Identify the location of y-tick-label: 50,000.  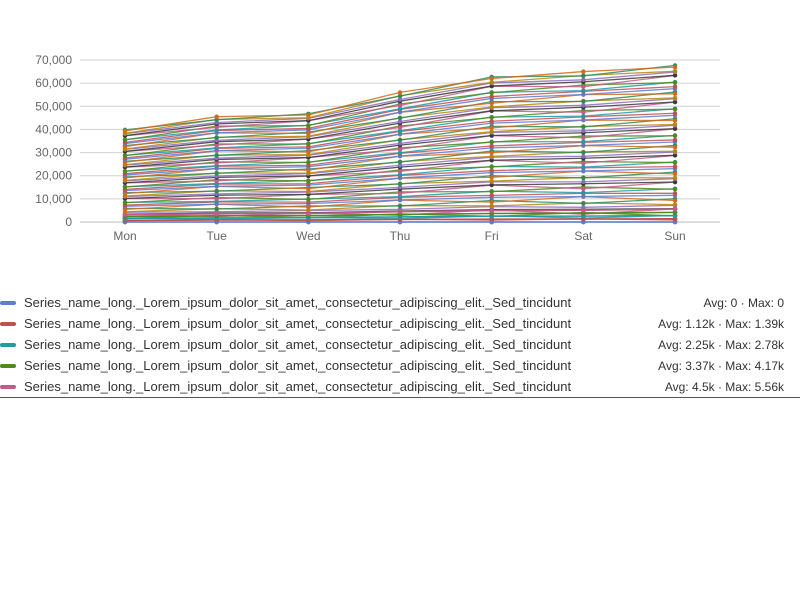
(53, 106).